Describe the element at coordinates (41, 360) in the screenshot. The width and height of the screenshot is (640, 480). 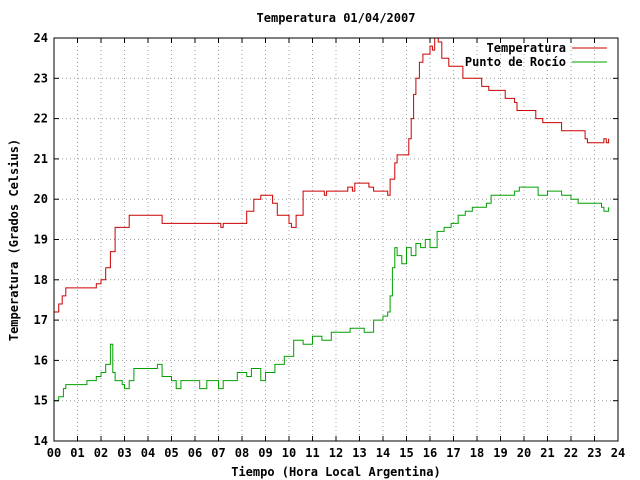
I see `y-tick-label: 16` at that location.